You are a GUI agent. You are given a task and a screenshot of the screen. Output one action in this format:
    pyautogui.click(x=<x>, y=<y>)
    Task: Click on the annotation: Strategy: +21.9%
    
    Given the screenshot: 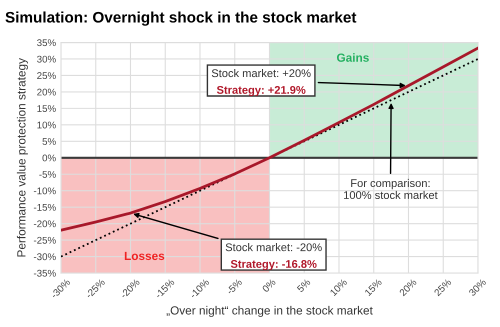 What is the action you would take?
    pyautogui.click(x=261, y=91)
    